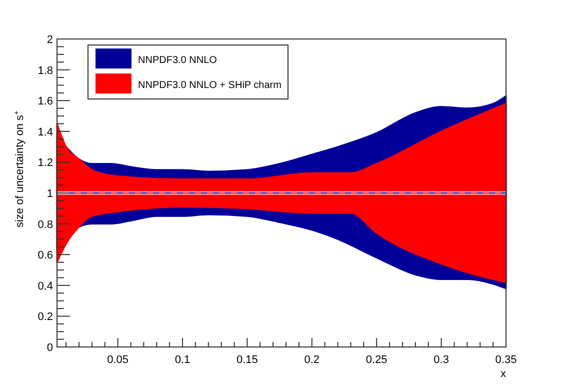  What do you see at coordinates (441, 360) in the screenshot?
I see `x-tick-label: 0.3` at bounding box center [441, 360].